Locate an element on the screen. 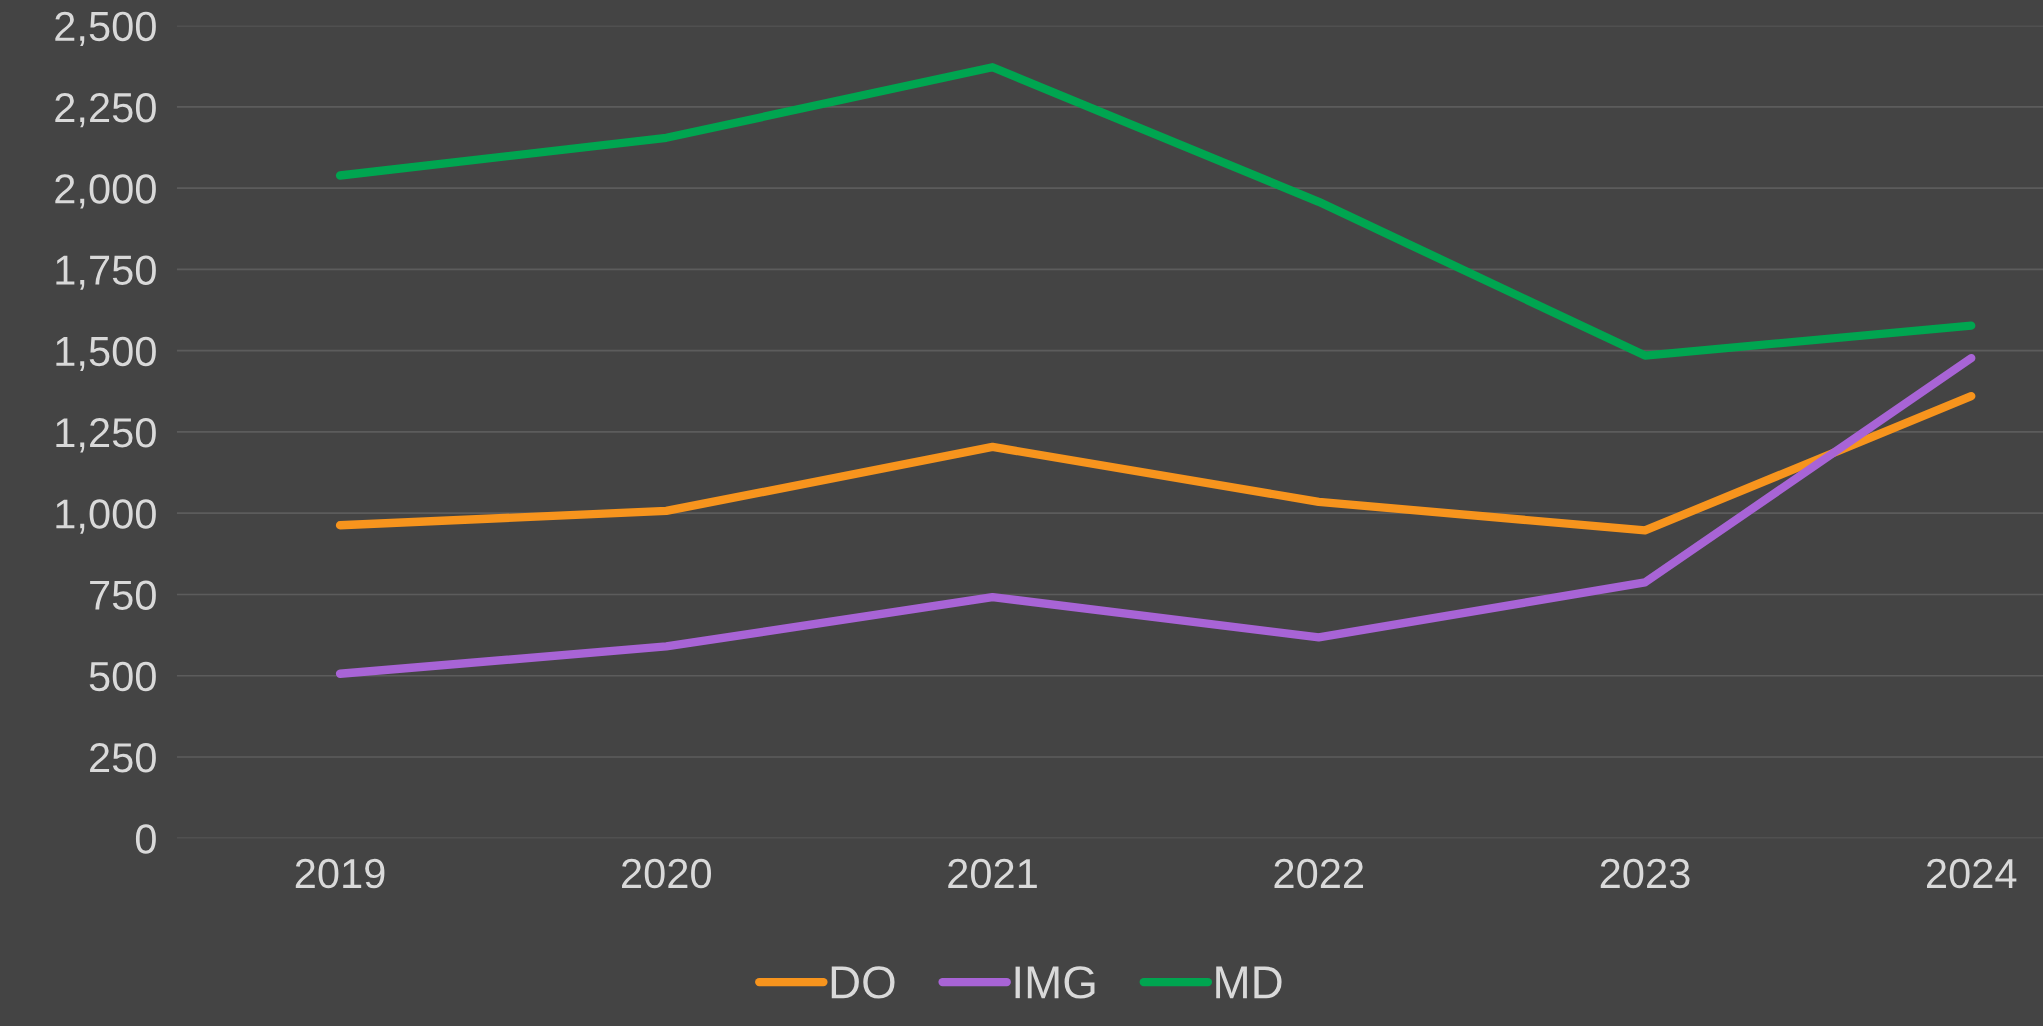 Image resolution: width=2043 pixels, height=1026 pixels. y-tick-label: 2,000 is located at coordinates (105, 191).